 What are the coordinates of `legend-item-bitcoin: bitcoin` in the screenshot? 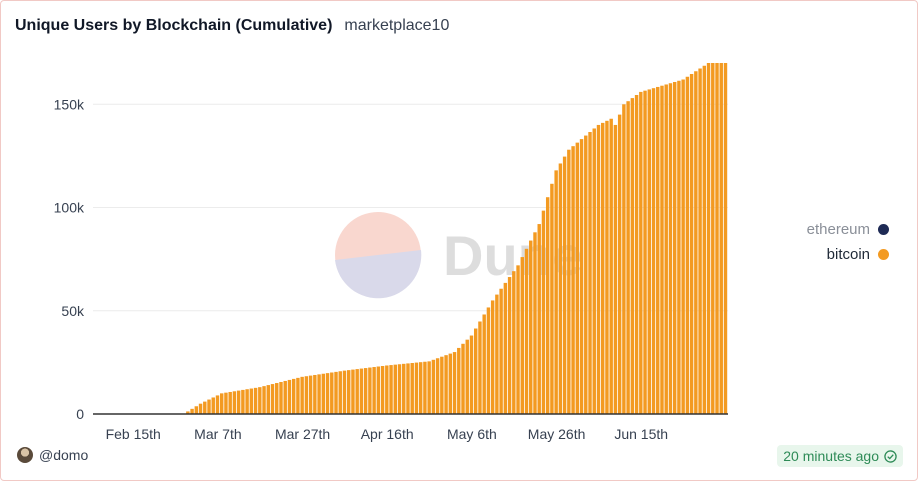 It's located at (858, 254).